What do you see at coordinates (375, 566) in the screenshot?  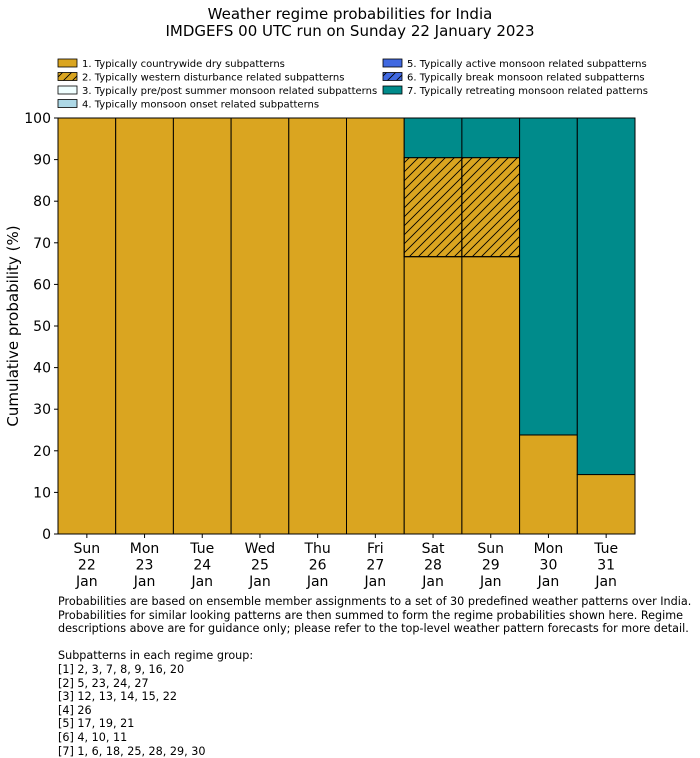 I see `x-tick-label: 27` at bounding box center [375, 566].